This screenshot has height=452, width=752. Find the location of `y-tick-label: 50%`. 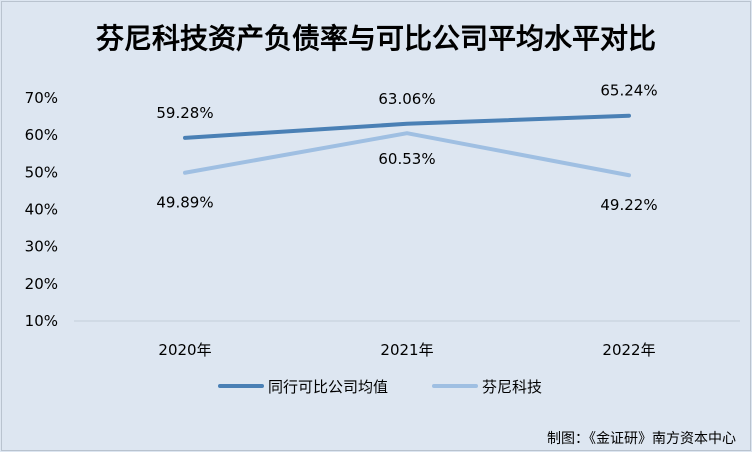

y-tick-label: 50% is located at coordinates (41, 172).